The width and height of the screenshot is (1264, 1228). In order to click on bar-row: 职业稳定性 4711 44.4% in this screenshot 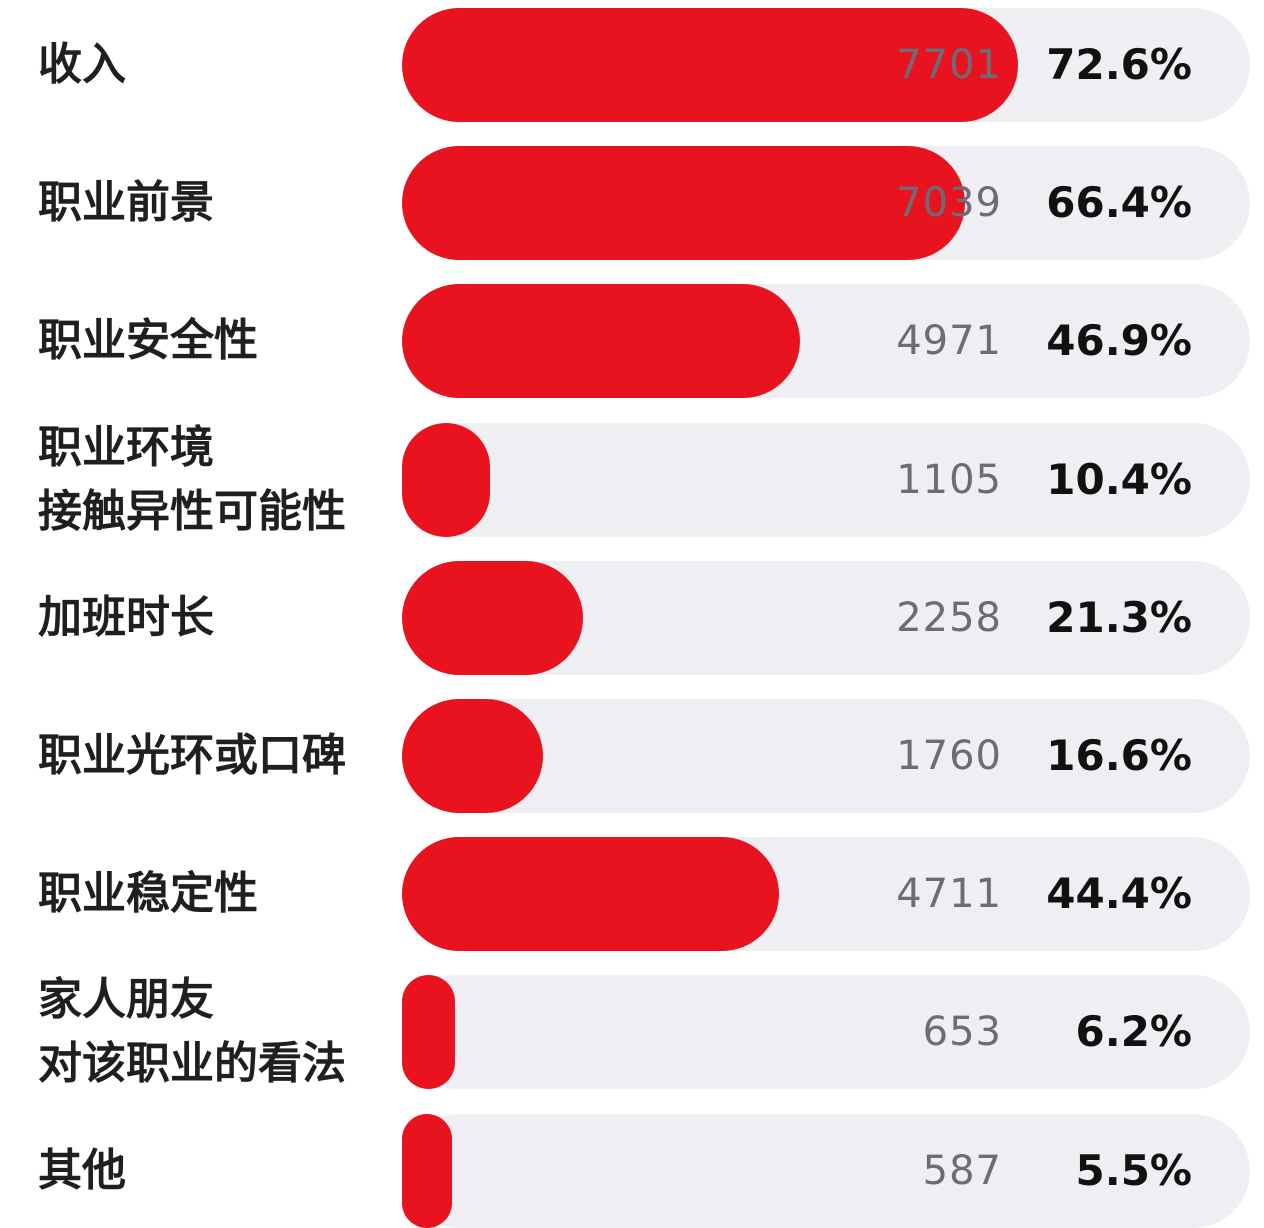, I will do `click(632, 894)`.